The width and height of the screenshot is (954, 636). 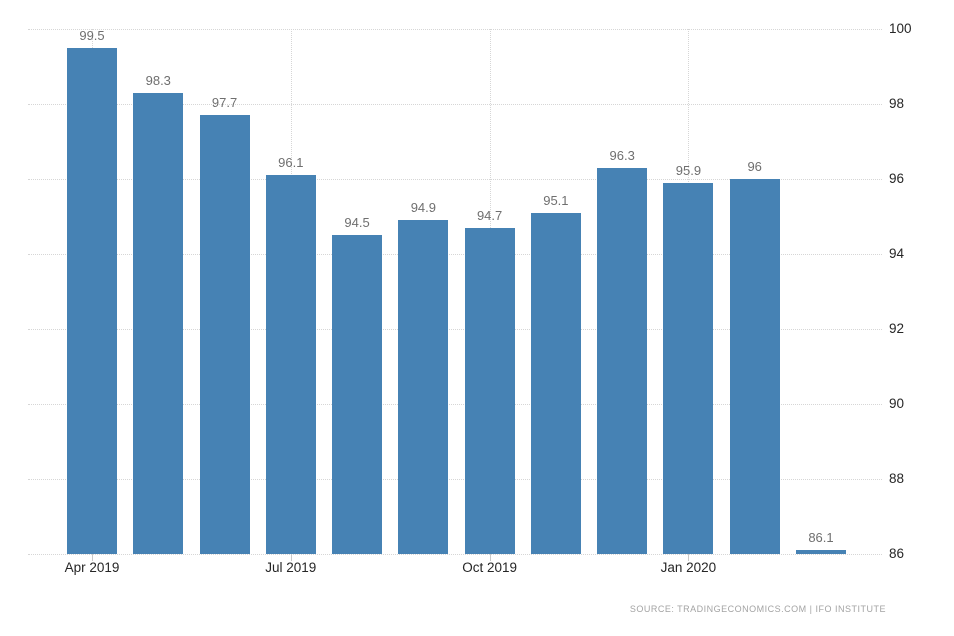 I want to click on bar-value-label: 95.9, so click(x=688, y=170).